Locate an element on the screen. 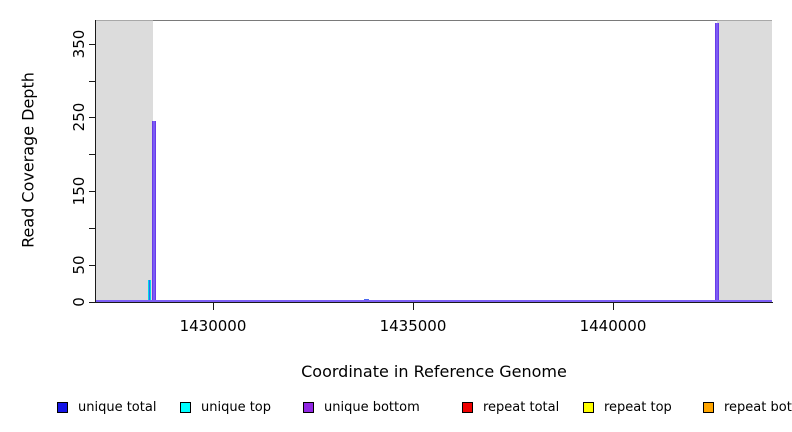 Image resolution: width=792 pixels, height=432 pixels. y-tick-label: 0 is located at coordinates (79, 302).